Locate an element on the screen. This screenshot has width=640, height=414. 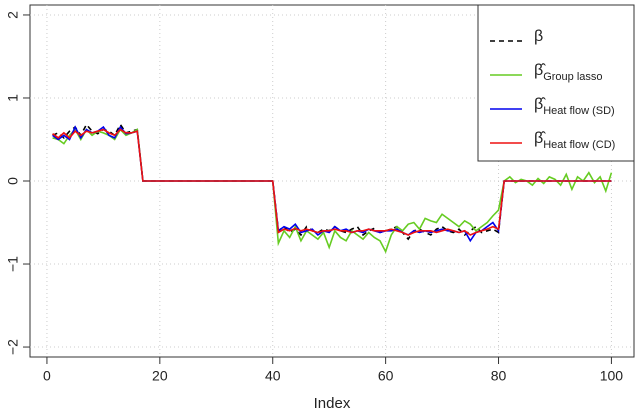
x-tick-label: 0 is located at coordinates (47, 376).